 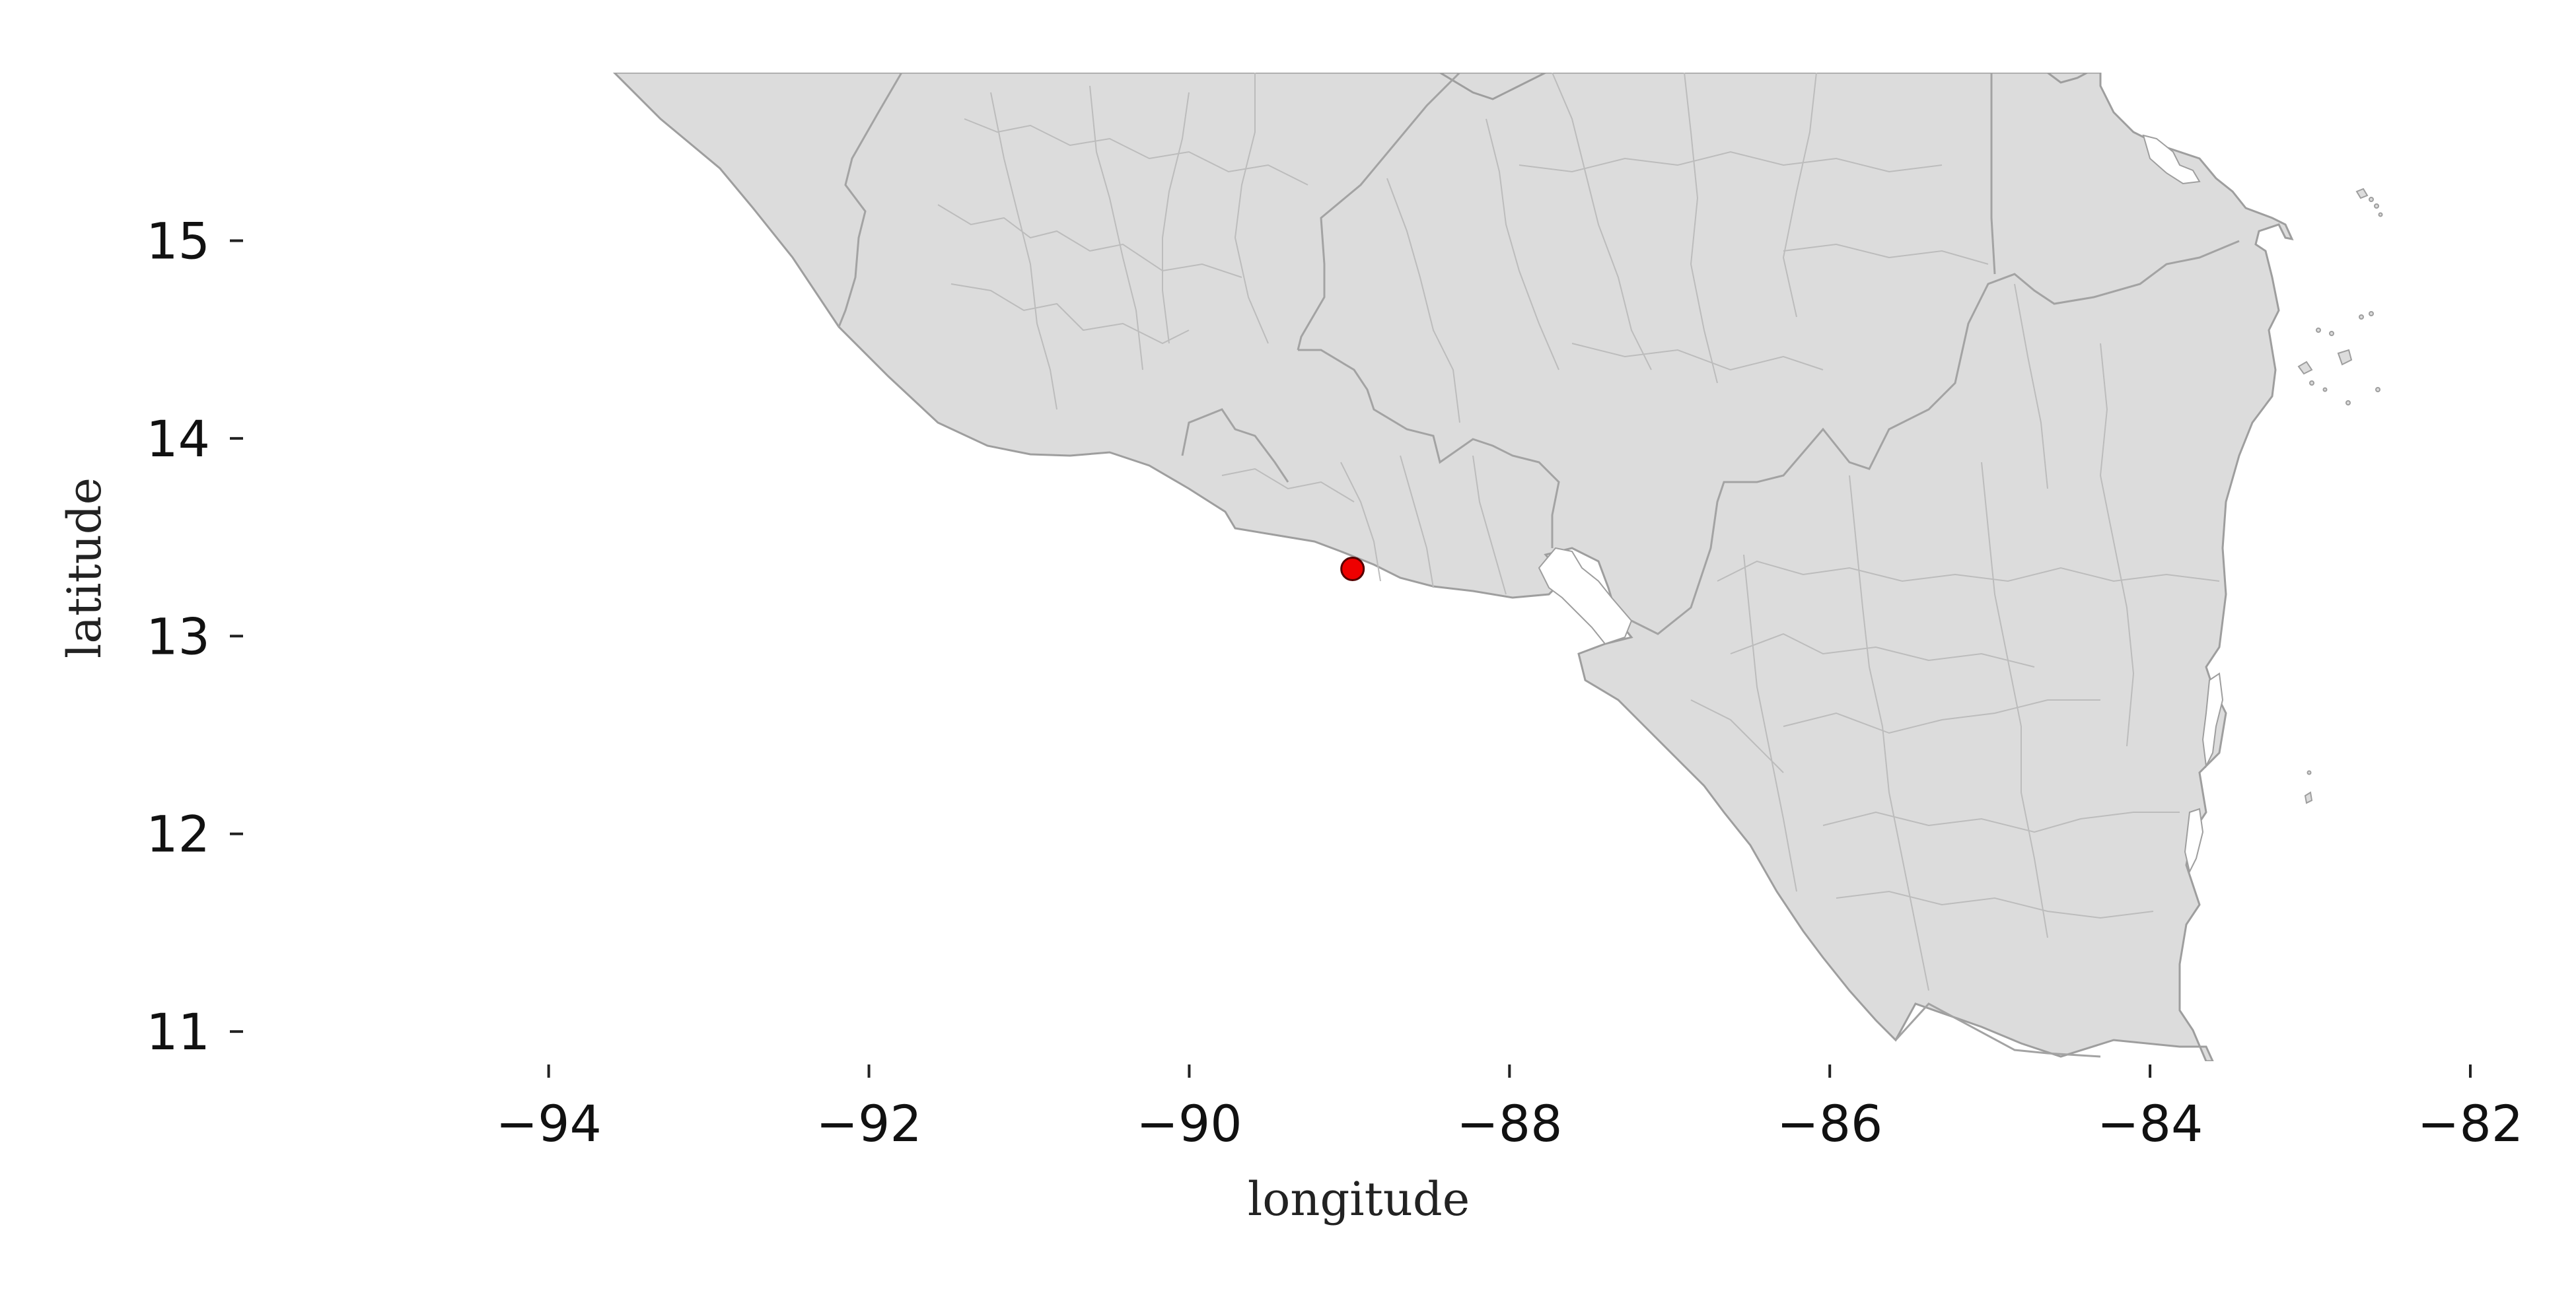 I want to click on x-tick-label: −88, so click(x=1509, y=1123).